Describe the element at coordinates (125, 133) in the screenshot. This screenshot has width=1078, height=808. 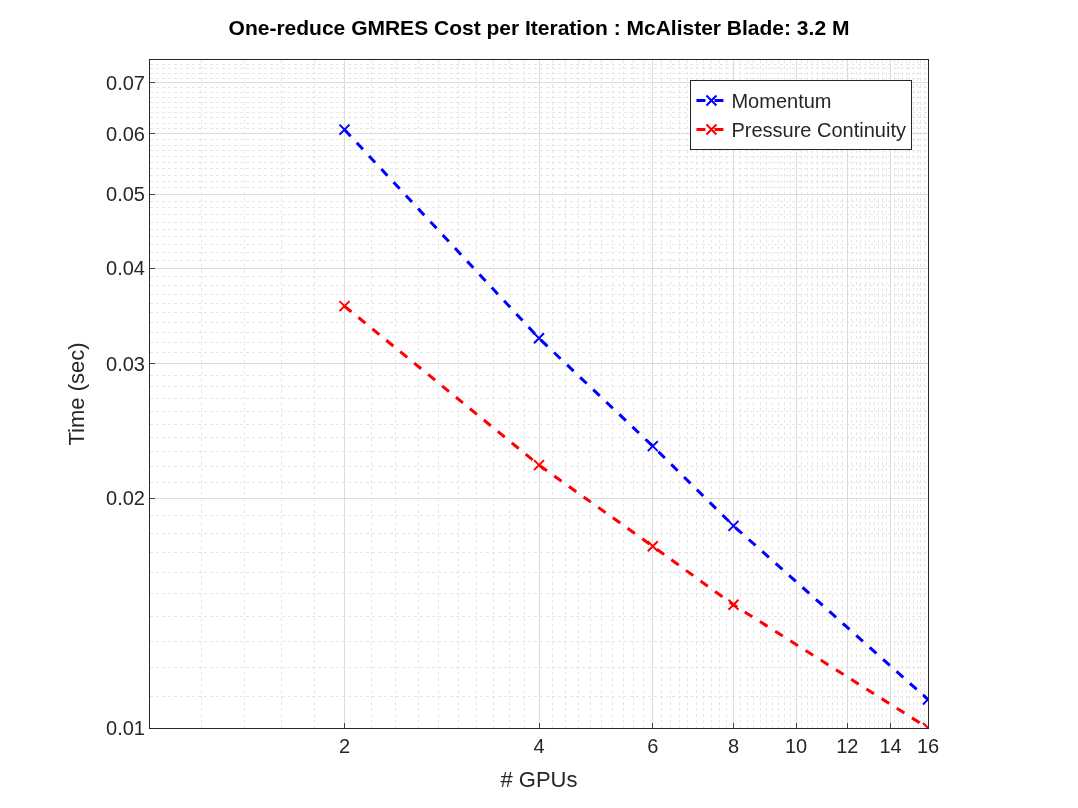
I see `y-tick-label: 0.06` at that location.